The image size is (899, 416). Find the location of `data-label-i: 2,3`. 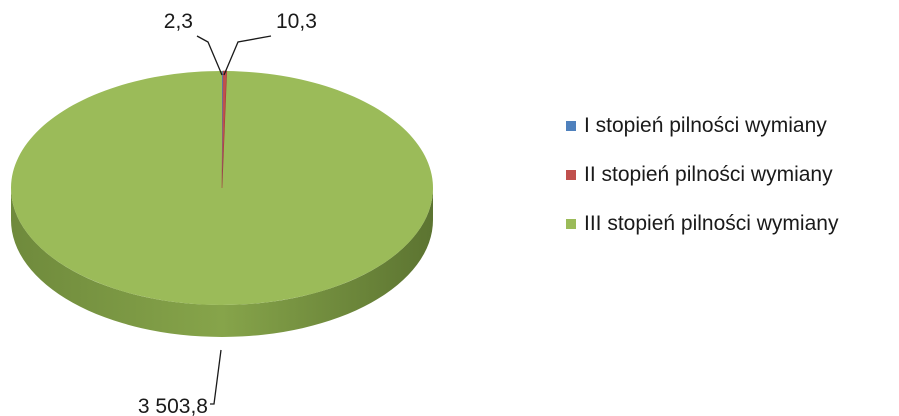

data-label-i: 2,3 is located at coordinates (178, 21).